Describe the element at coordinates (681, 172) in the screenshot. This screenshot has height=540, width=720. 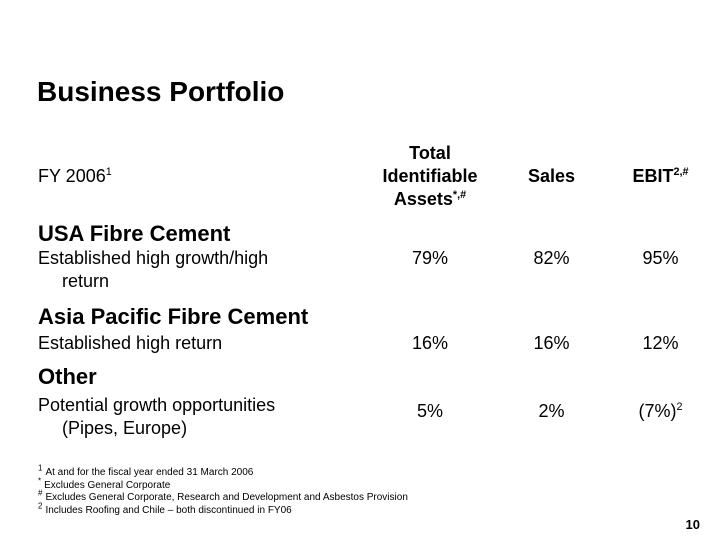
I see `column-header-superscript: 2,#` at that location.